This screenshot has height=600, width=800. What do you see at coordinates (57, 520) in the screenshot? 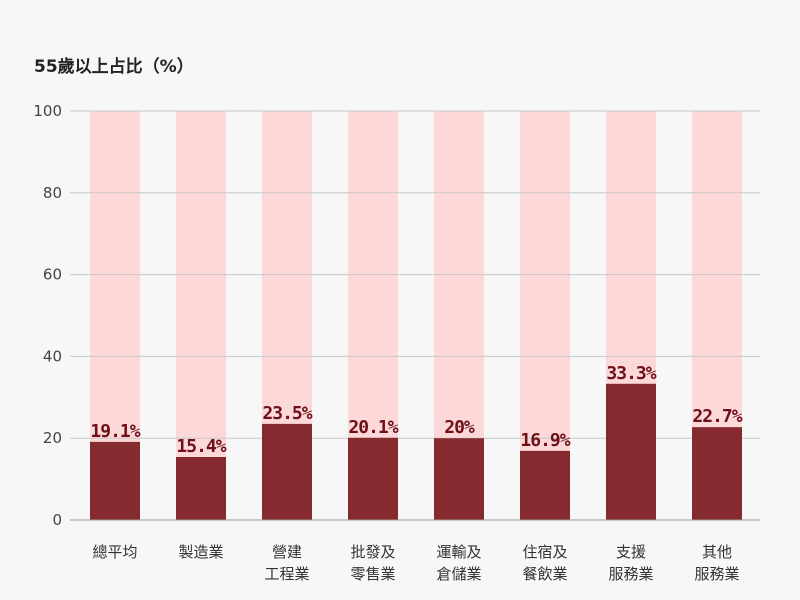
I see `y-tick-label: 0` at bounding box center [57, 520].